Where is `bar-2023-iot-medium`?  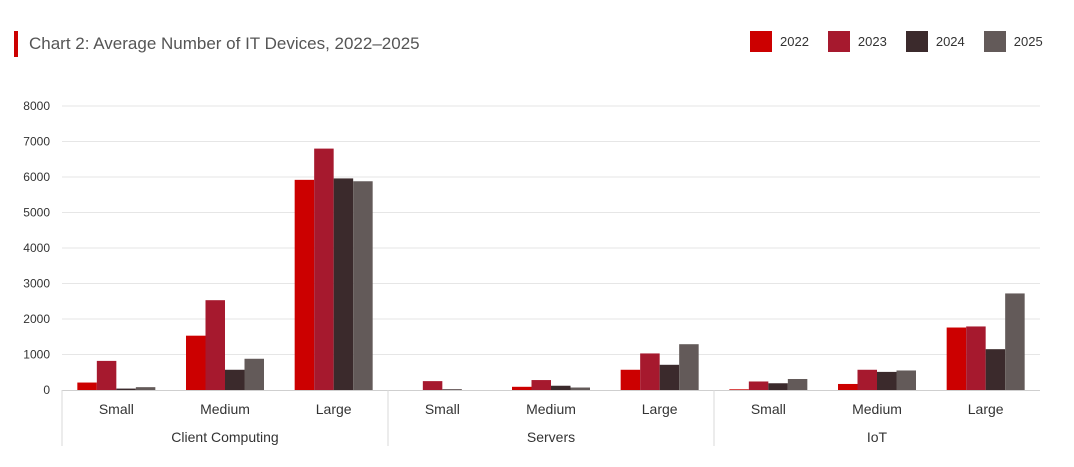
bar-2023-iot-medium is located at coordinates (867, 379).